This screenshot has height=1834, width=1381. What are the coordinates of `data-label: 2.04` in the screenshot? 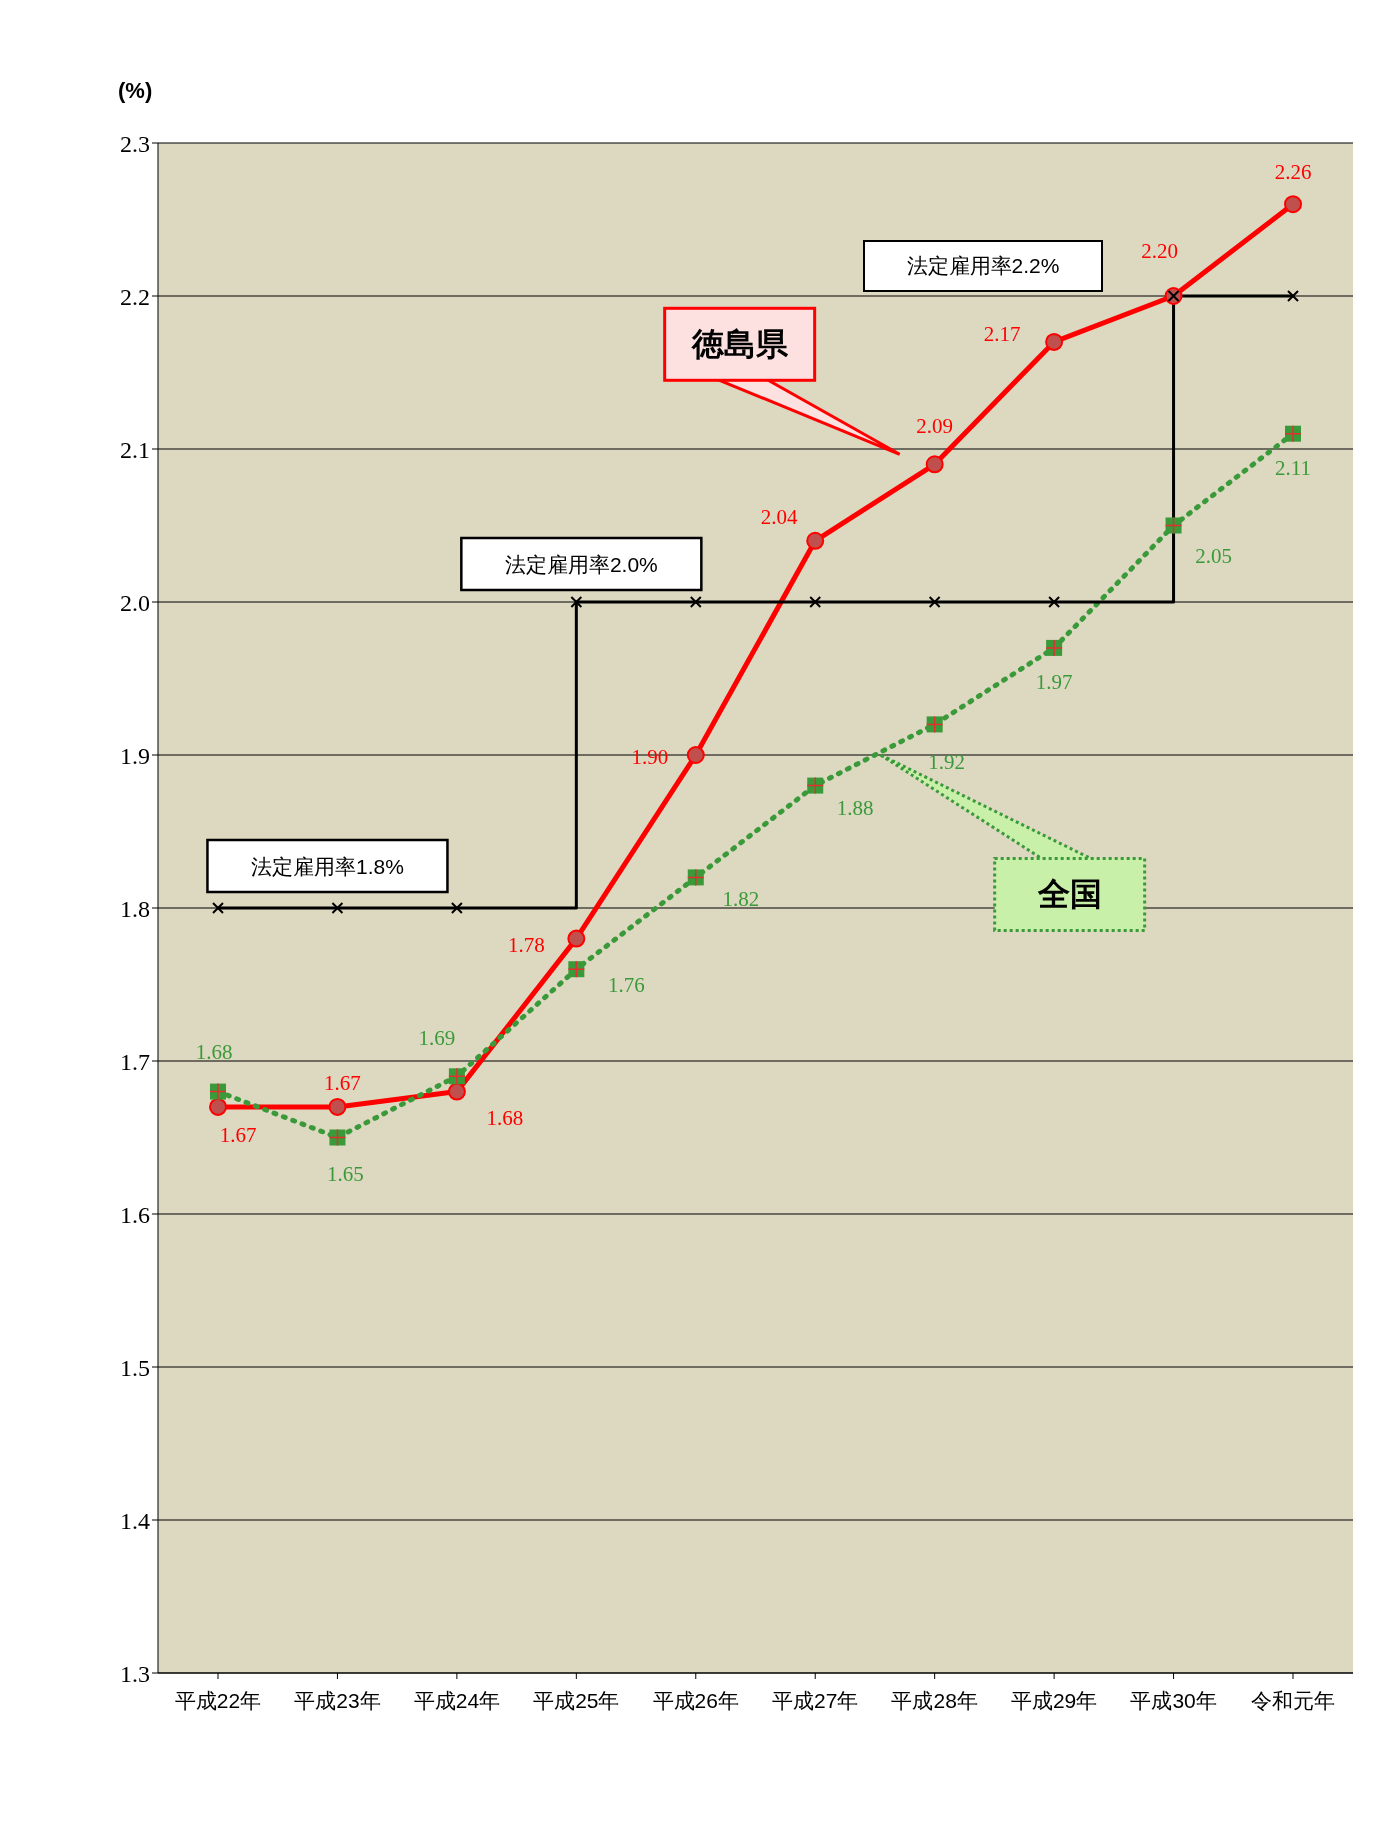 It's located at (779, 516).